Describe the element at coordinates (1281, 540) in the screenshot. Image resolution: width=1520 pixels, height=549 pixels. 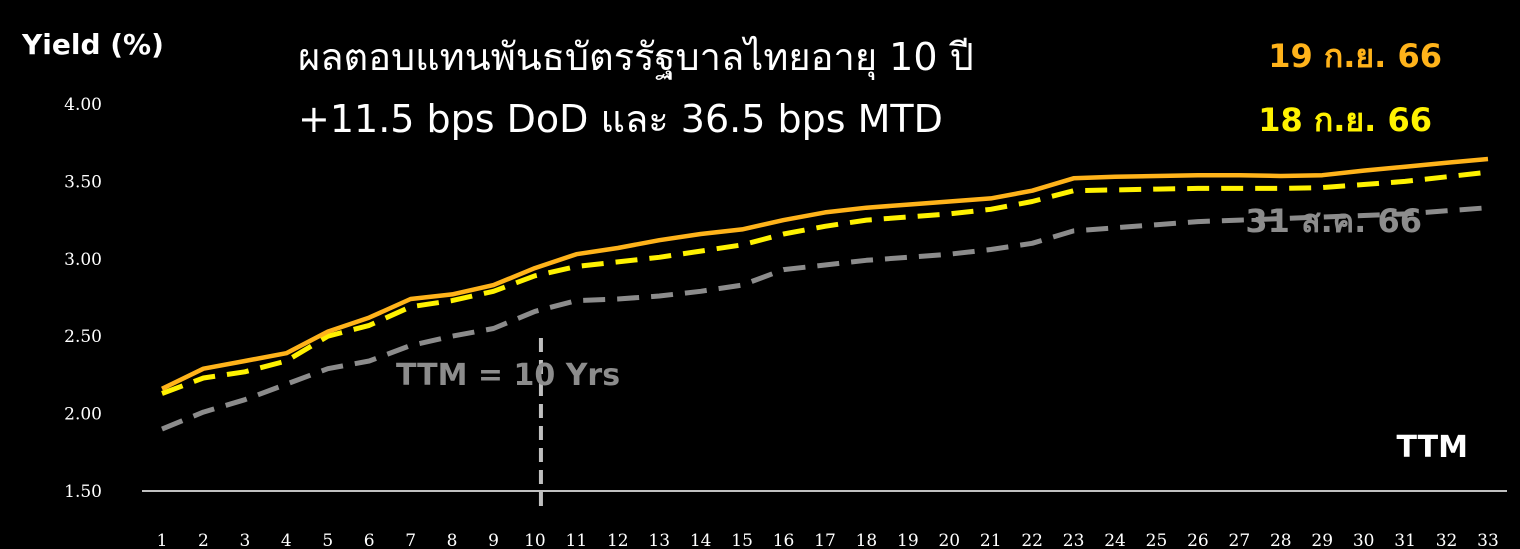
I see `x-tick-label: 28` at that location.